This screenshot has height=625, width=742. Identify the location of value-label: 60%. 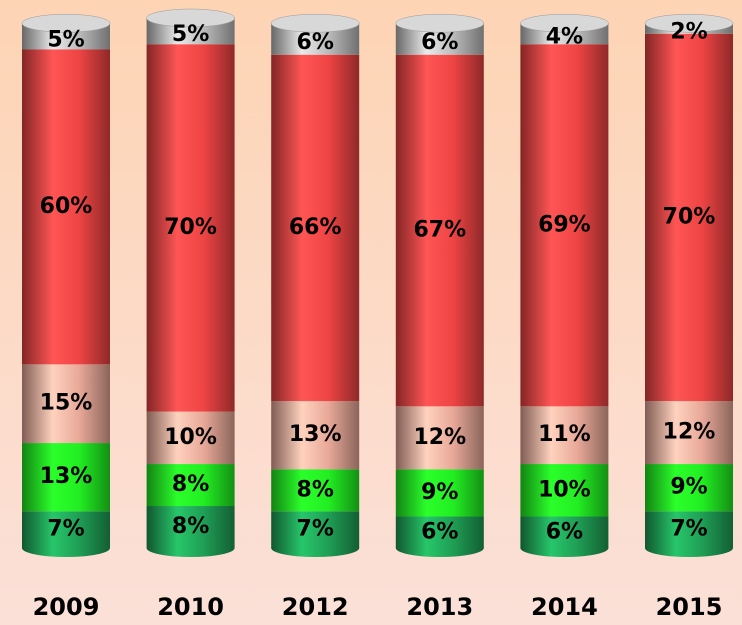
(66, 206).